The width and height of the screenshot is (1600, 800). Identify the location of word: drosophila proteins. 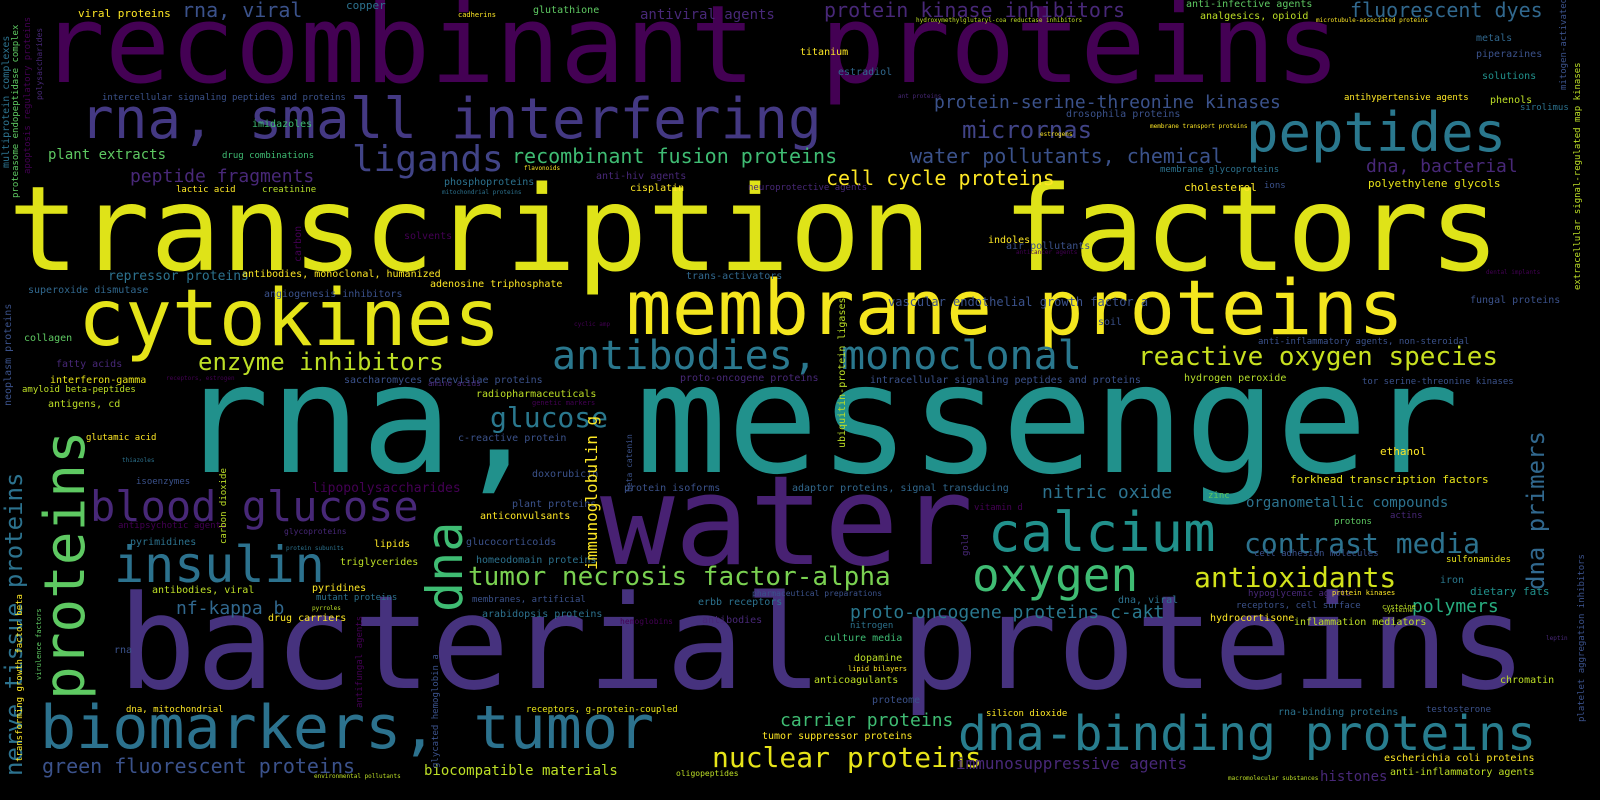
(1123, 114).